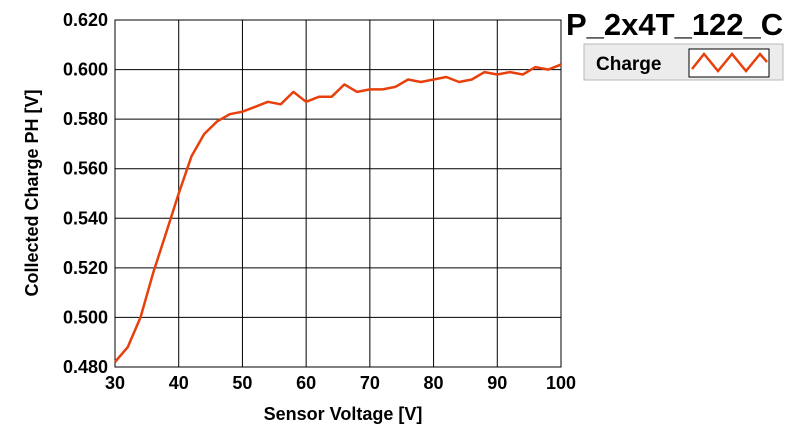 Image resolution: width=807 pixels, height=431 pixels. I want to click on y-tick-label: 0.480, so click(85, 367).